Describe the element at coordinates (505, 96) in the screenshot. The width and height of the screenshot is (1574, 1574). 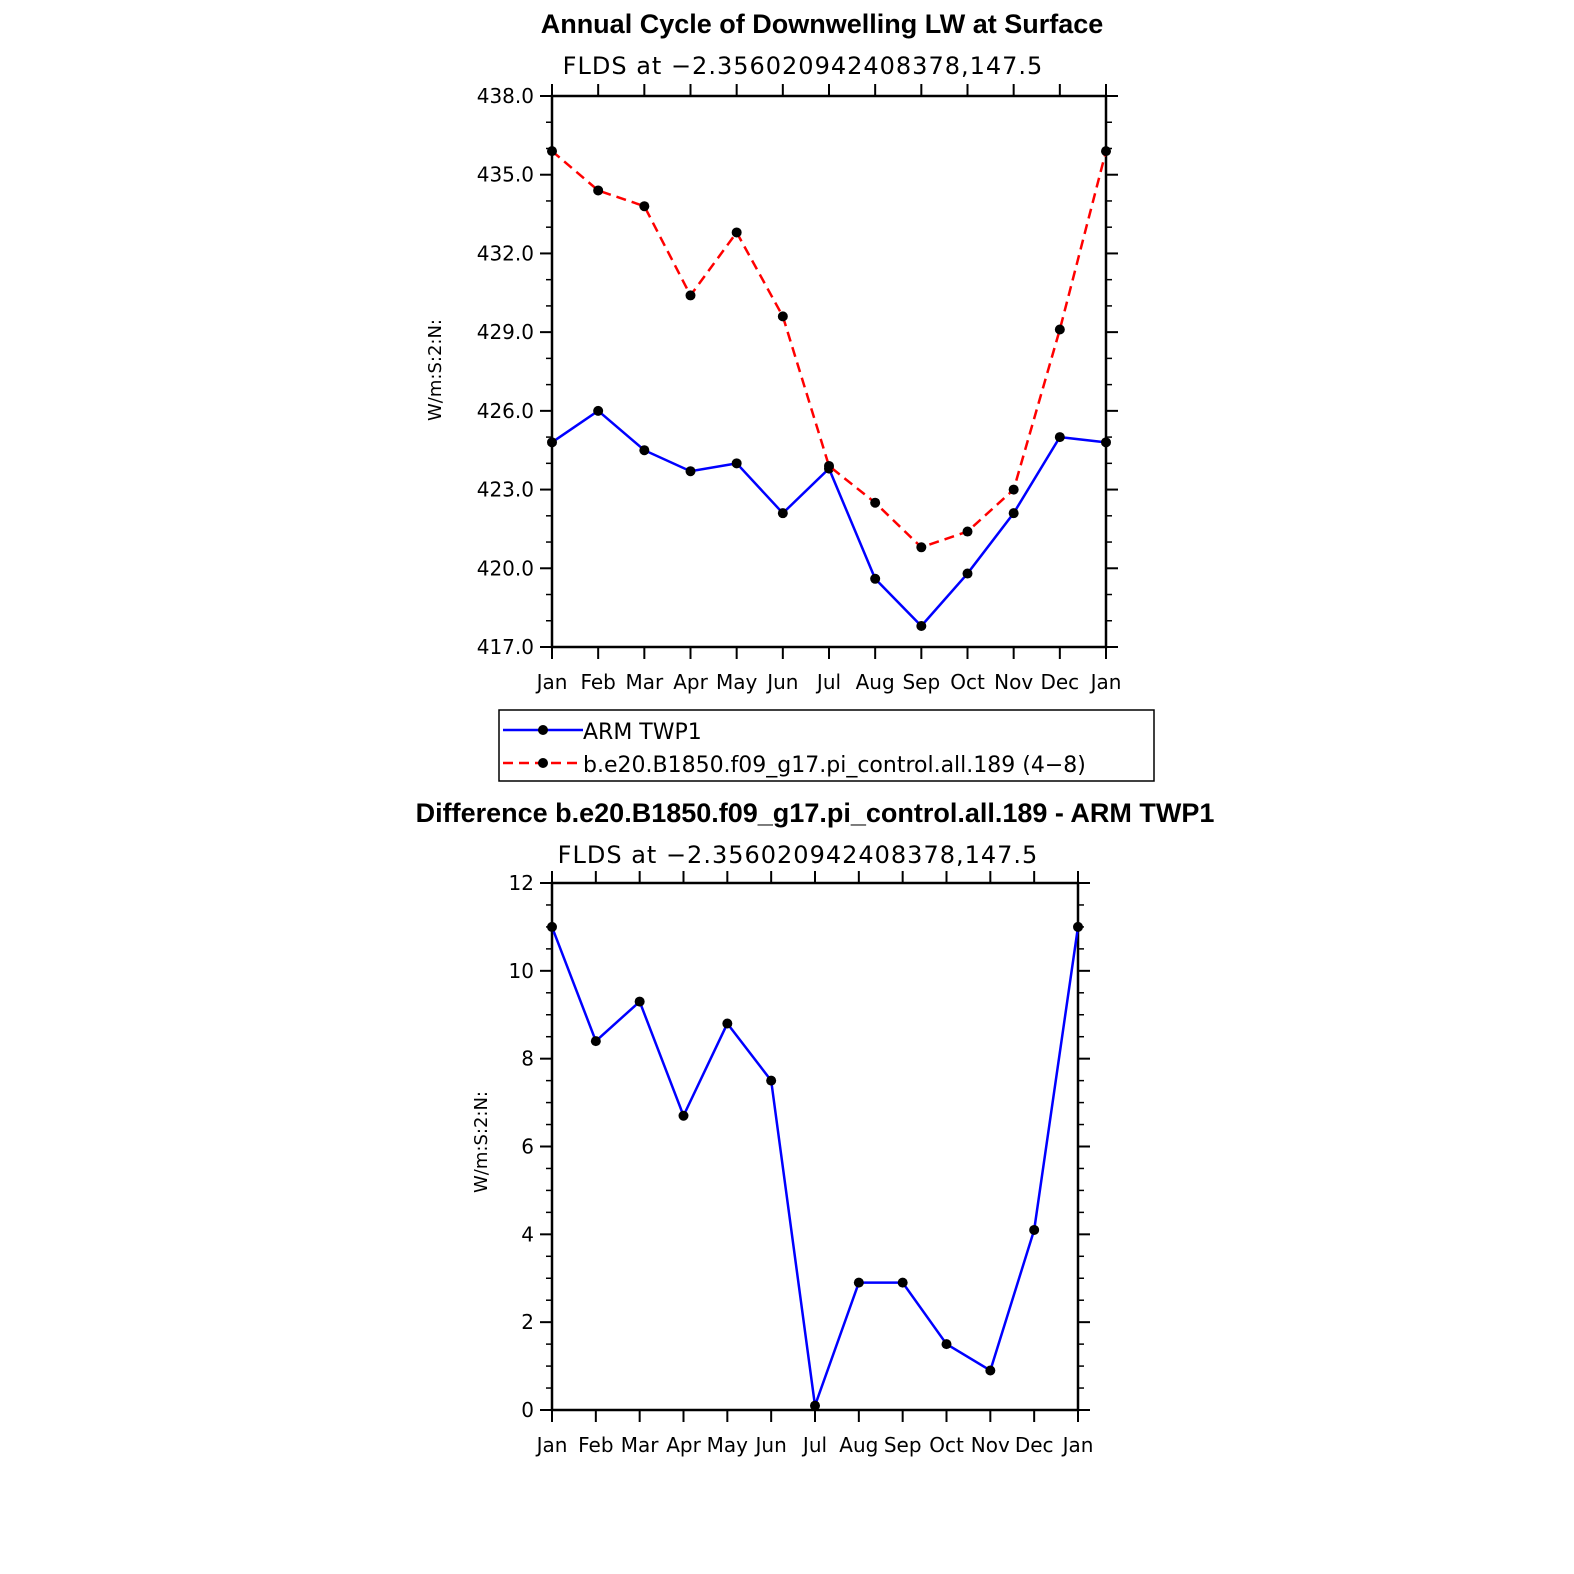
I see `y-tick-label: 438.0` at that location.